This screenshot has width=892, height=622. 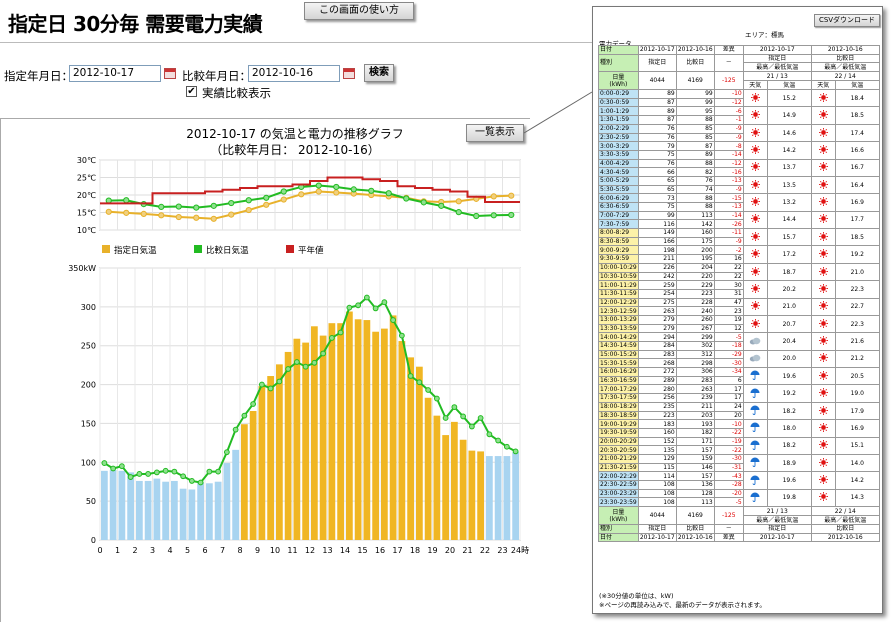 What do you see at coordinates (379, 73) in the screenshot?
I see `search-button: 検索` at bounding box center [379, 73].